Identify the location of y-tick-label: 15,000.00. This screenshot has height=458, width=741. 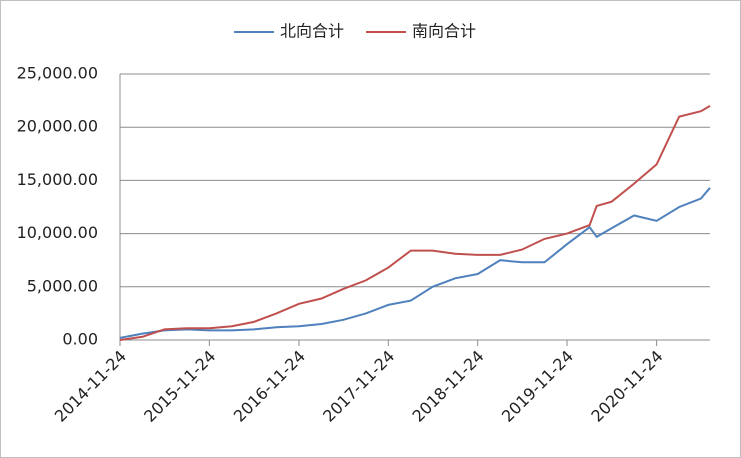
(57, 179).